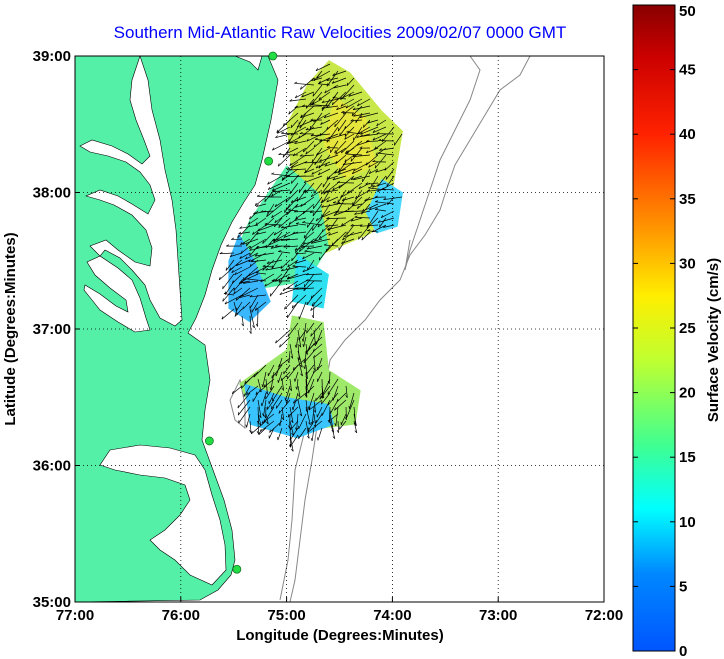 This screenshot has width=724, height=659. What do you see at coordinates (310, 281) in the screenshot?
I see `velocity-region-center-low` at bounding box center [310, 281].